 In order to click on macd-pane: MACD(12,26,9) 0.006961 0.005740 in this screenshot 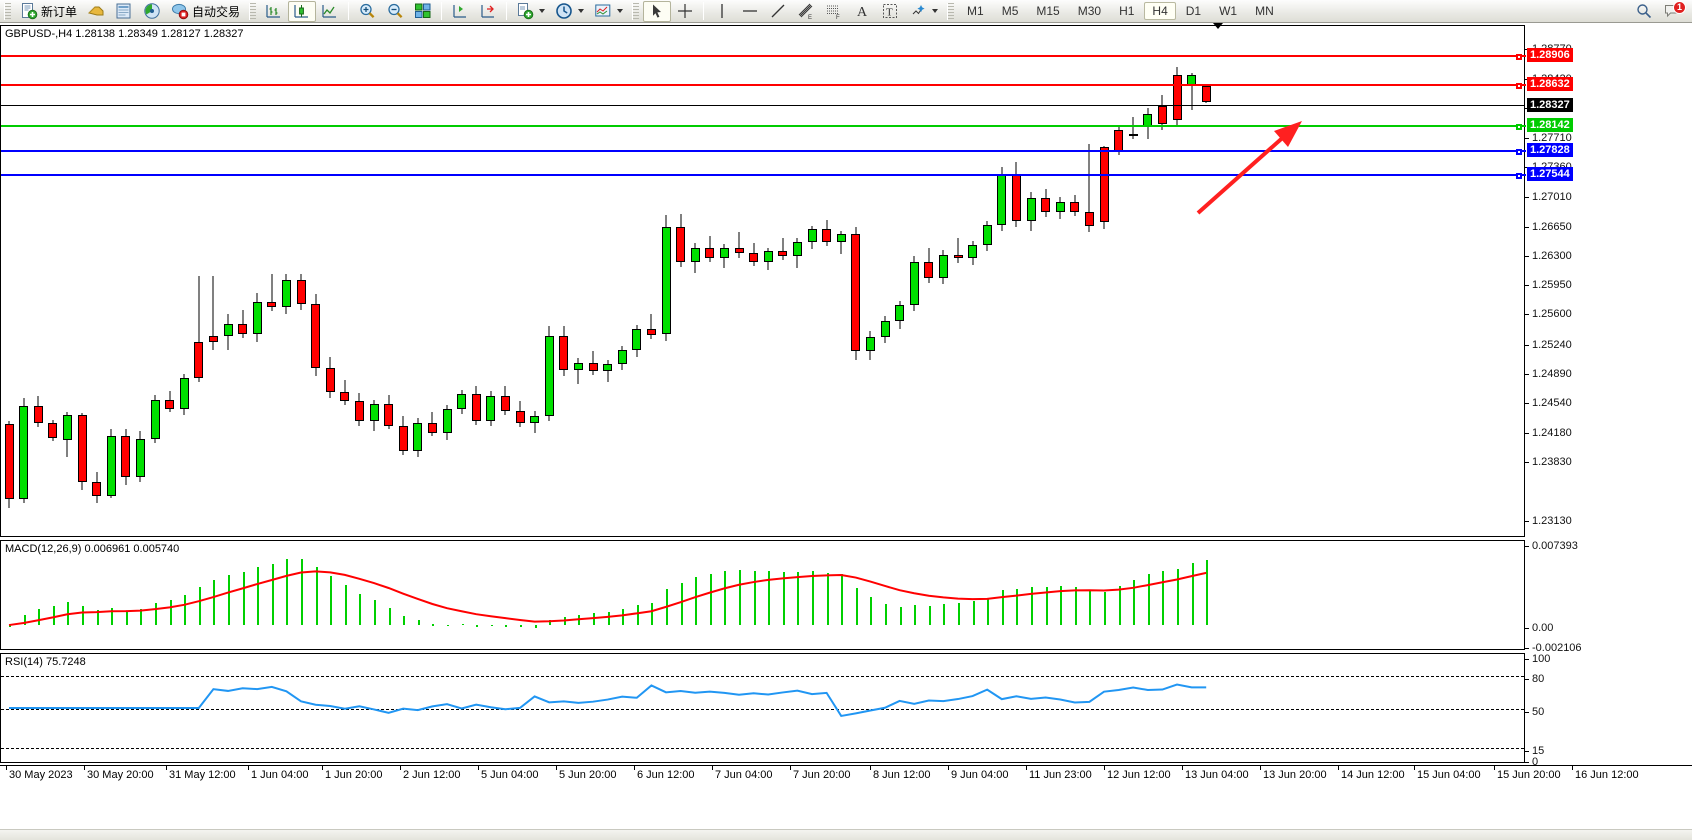, I will do `click(762, 595)`.